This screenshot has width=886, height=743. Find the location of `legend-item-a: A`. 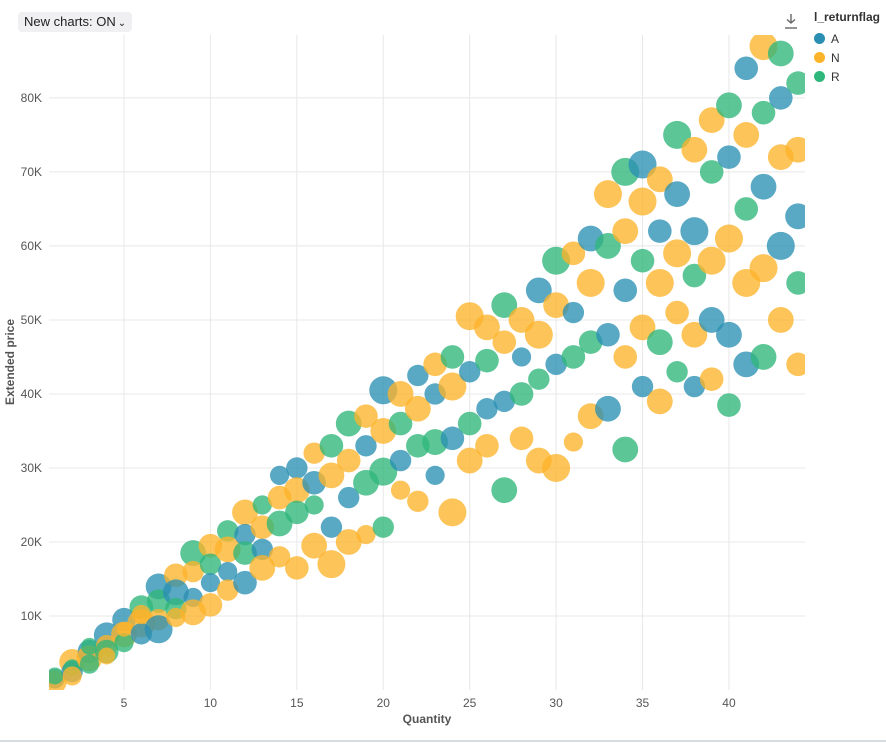

legend-item-a: A is located at coordinates (847, 38).